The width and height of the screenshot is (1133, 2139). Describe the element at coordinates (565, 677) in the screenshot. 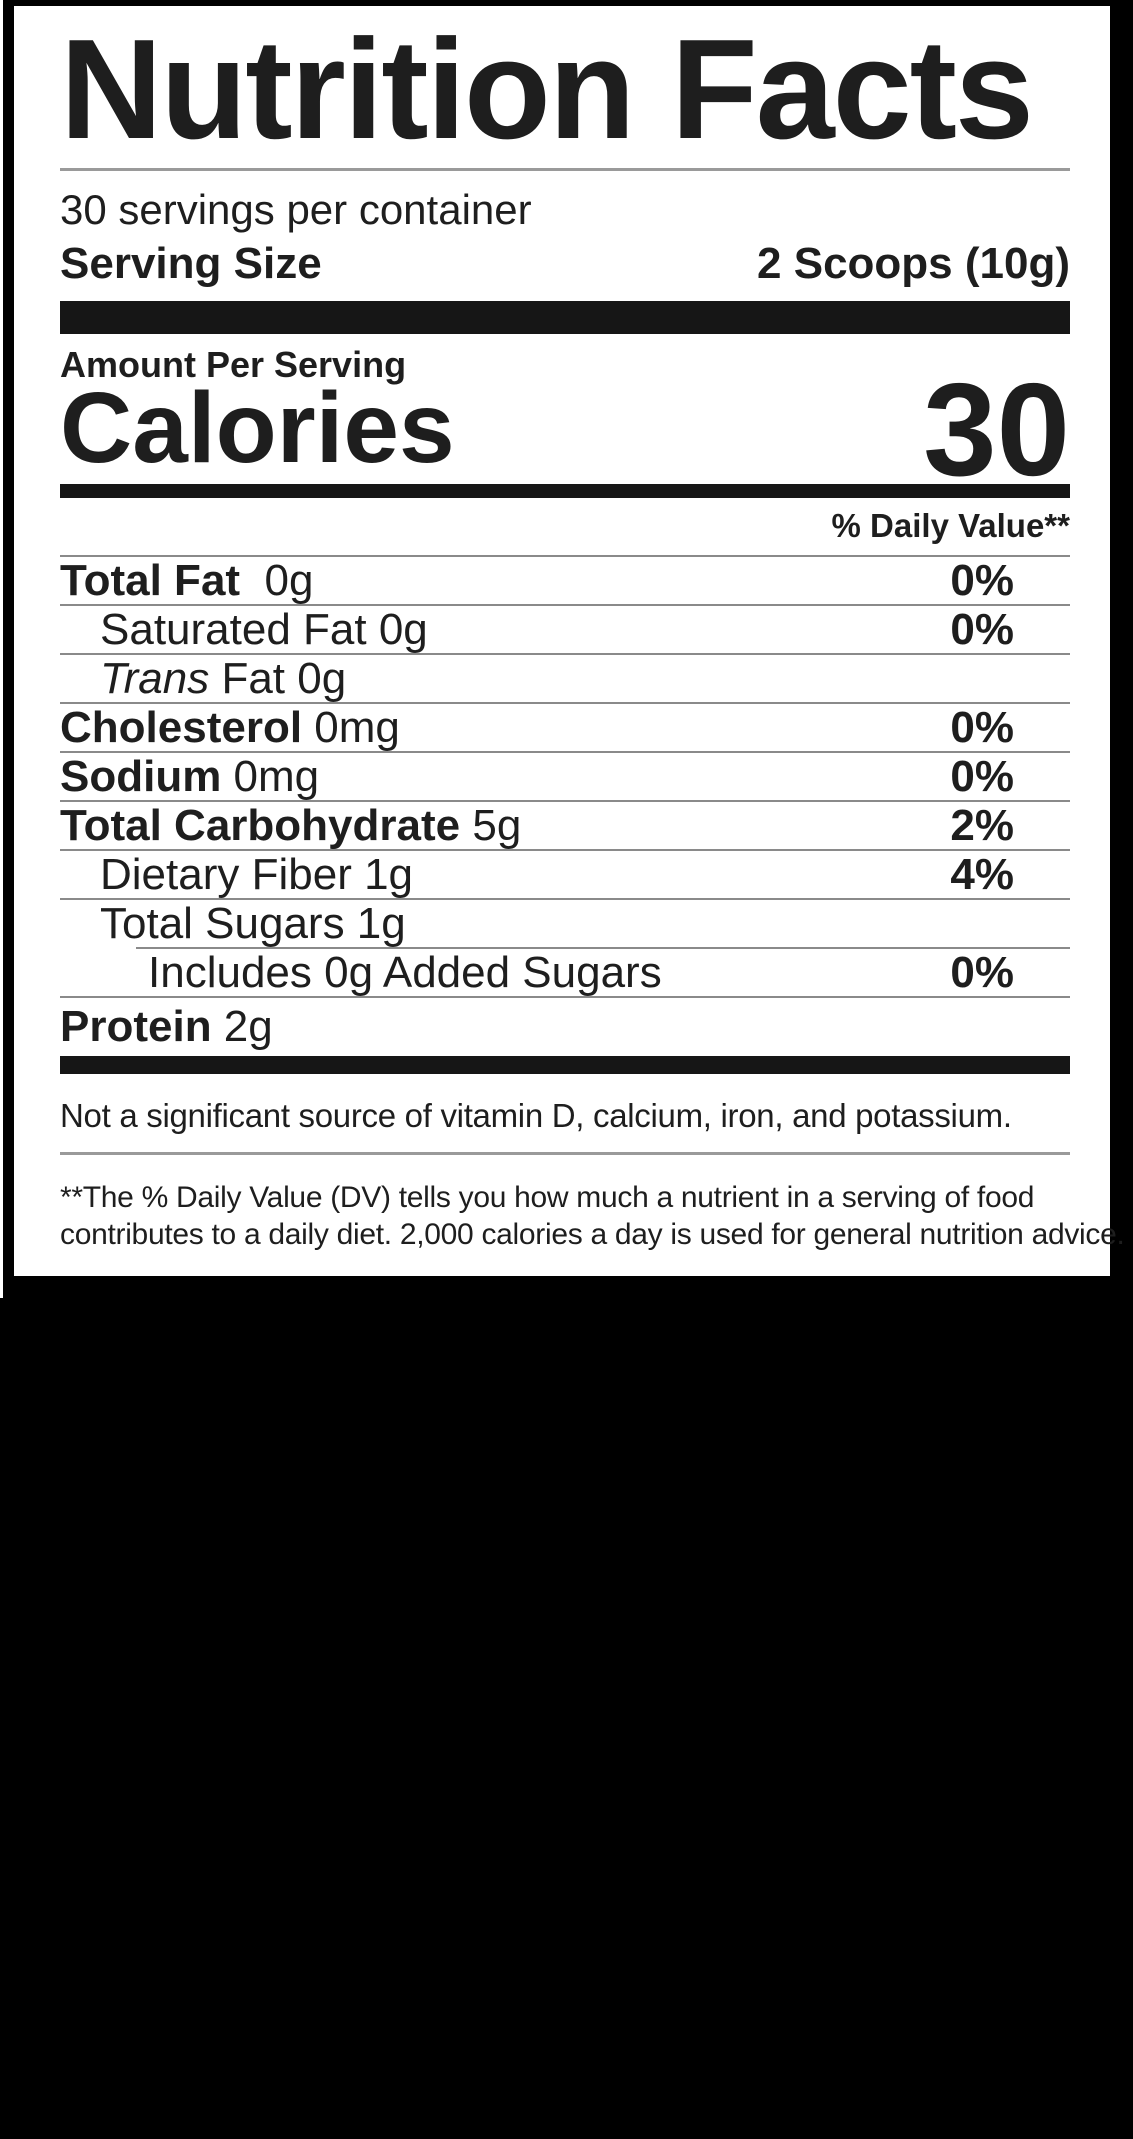

I see `row-trans-fat: Trans Fat 0g` at that location.